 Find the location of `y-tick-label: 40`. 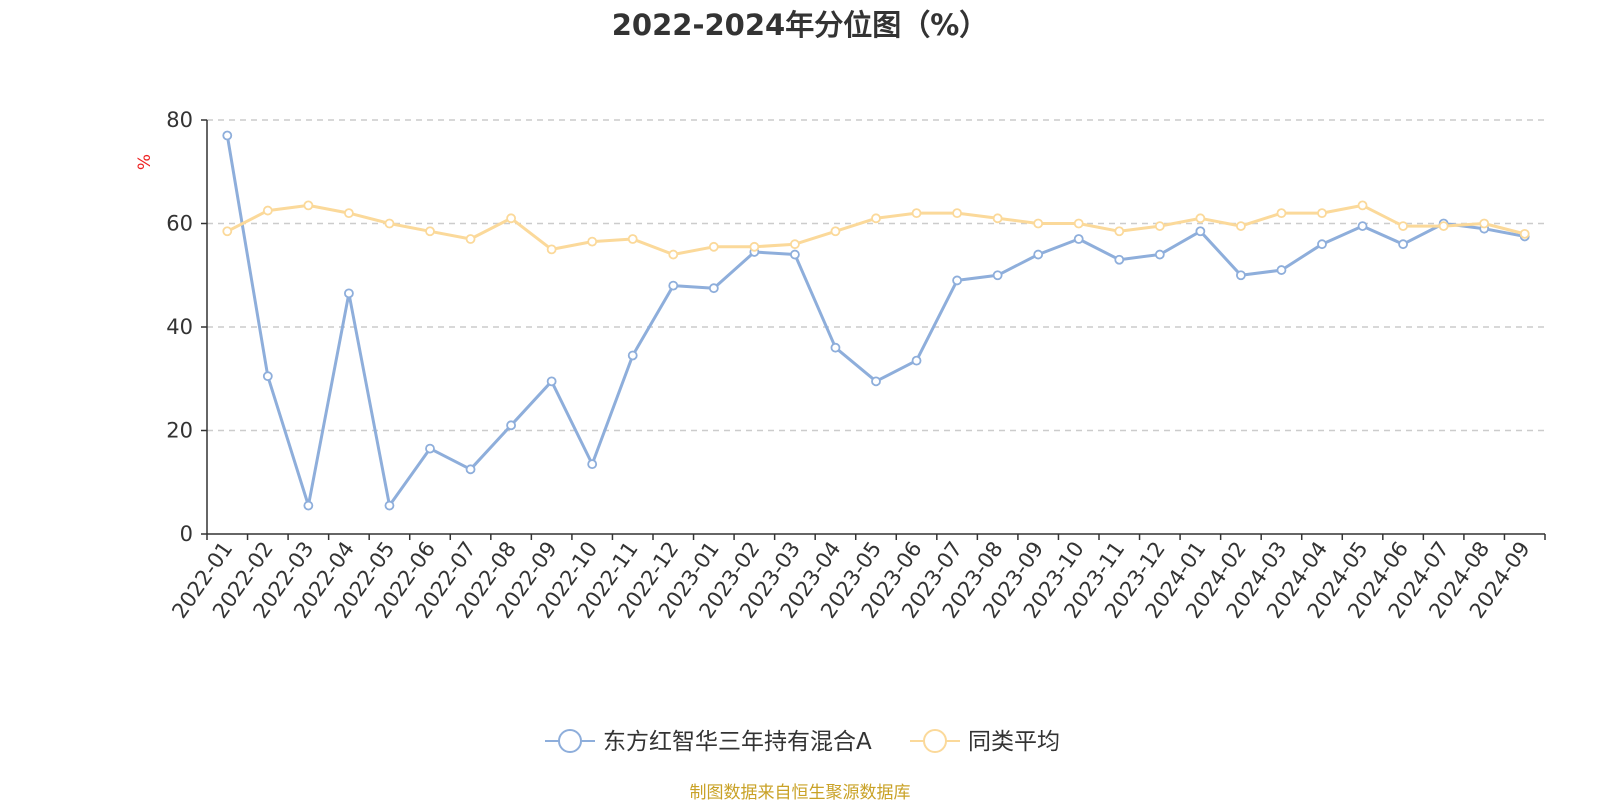

y-tick-label: 40 is located at coordinates (179, 327).